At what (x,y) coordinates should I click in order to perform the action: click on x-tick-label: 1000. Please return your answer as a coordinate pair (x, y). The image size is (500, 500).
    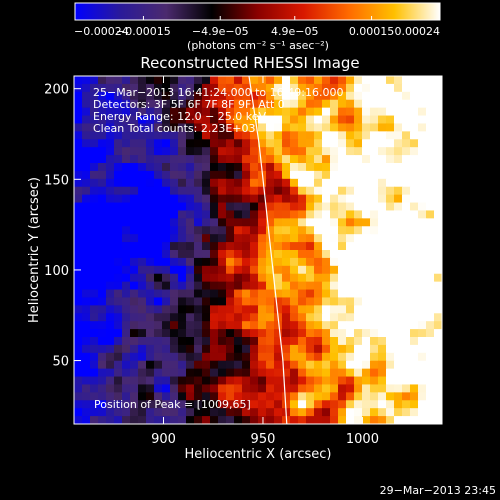
    Looking at the image, I should click on (362, 439).